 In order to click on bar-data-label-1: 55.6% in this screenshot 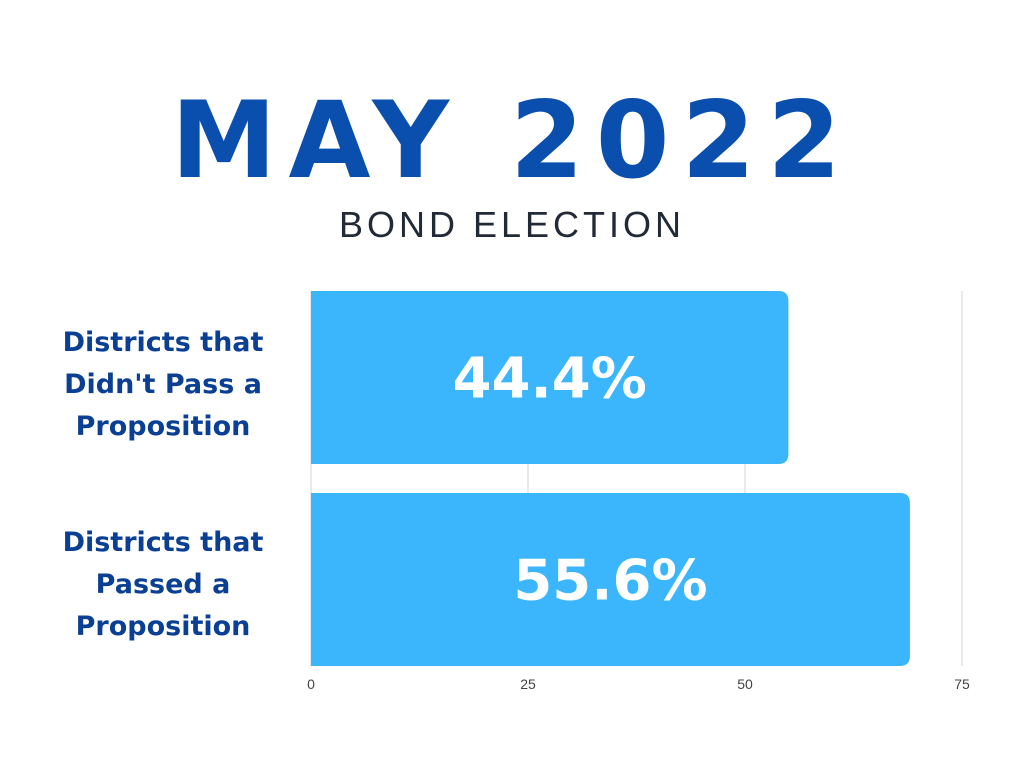, I will do `click(610, 581)`.